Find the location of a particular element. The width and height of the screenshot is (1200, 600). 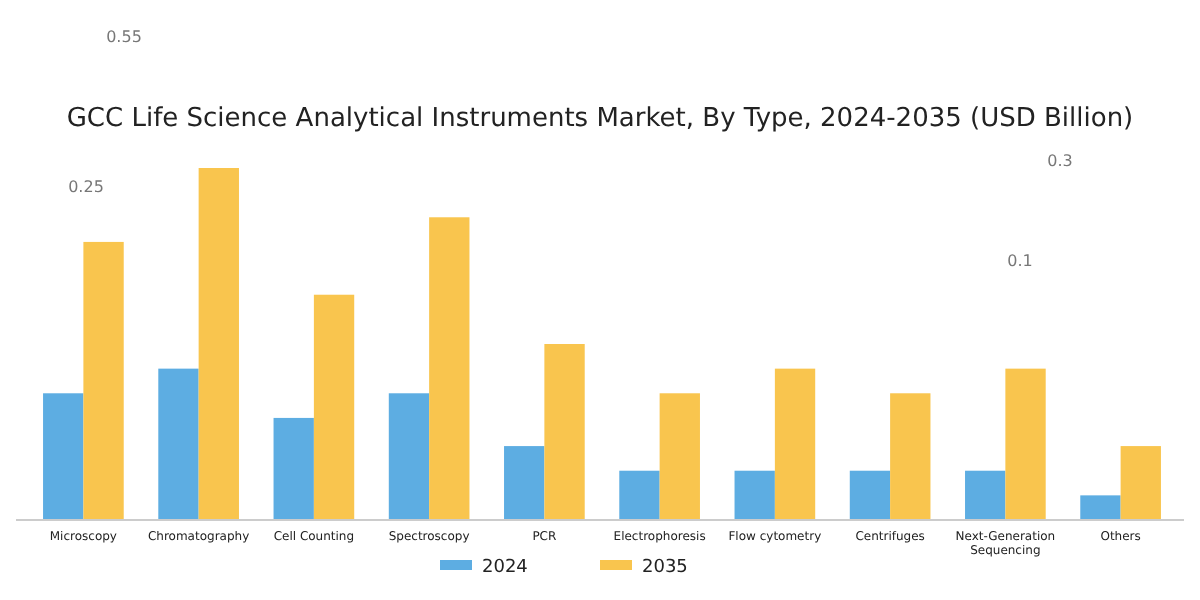

text: 0.55 is located at coordinates (124, 37).